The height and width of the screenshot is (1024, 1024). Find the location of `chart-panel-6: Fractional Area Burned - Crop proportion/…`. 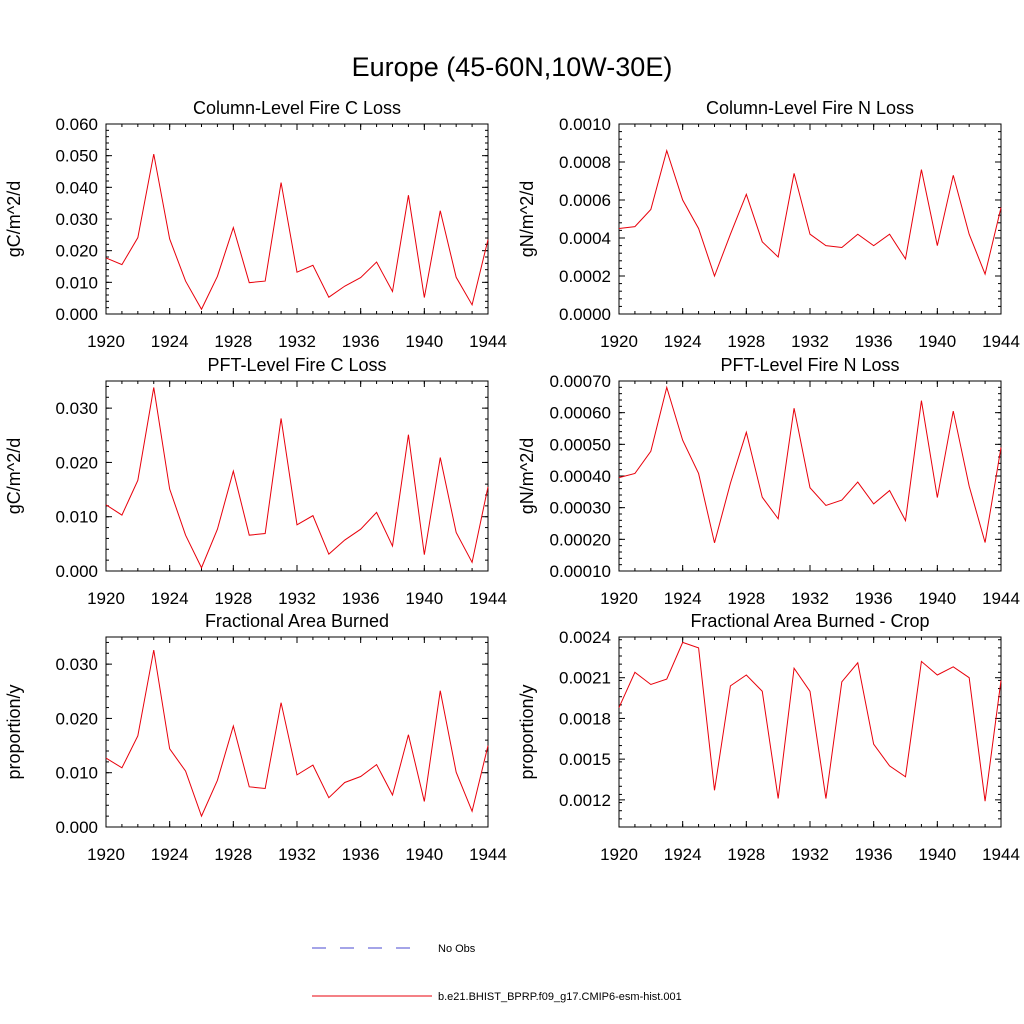

chart-panel-6: Fractional Area Burned - Crop proportion/… is located at coordinates (768, 737).